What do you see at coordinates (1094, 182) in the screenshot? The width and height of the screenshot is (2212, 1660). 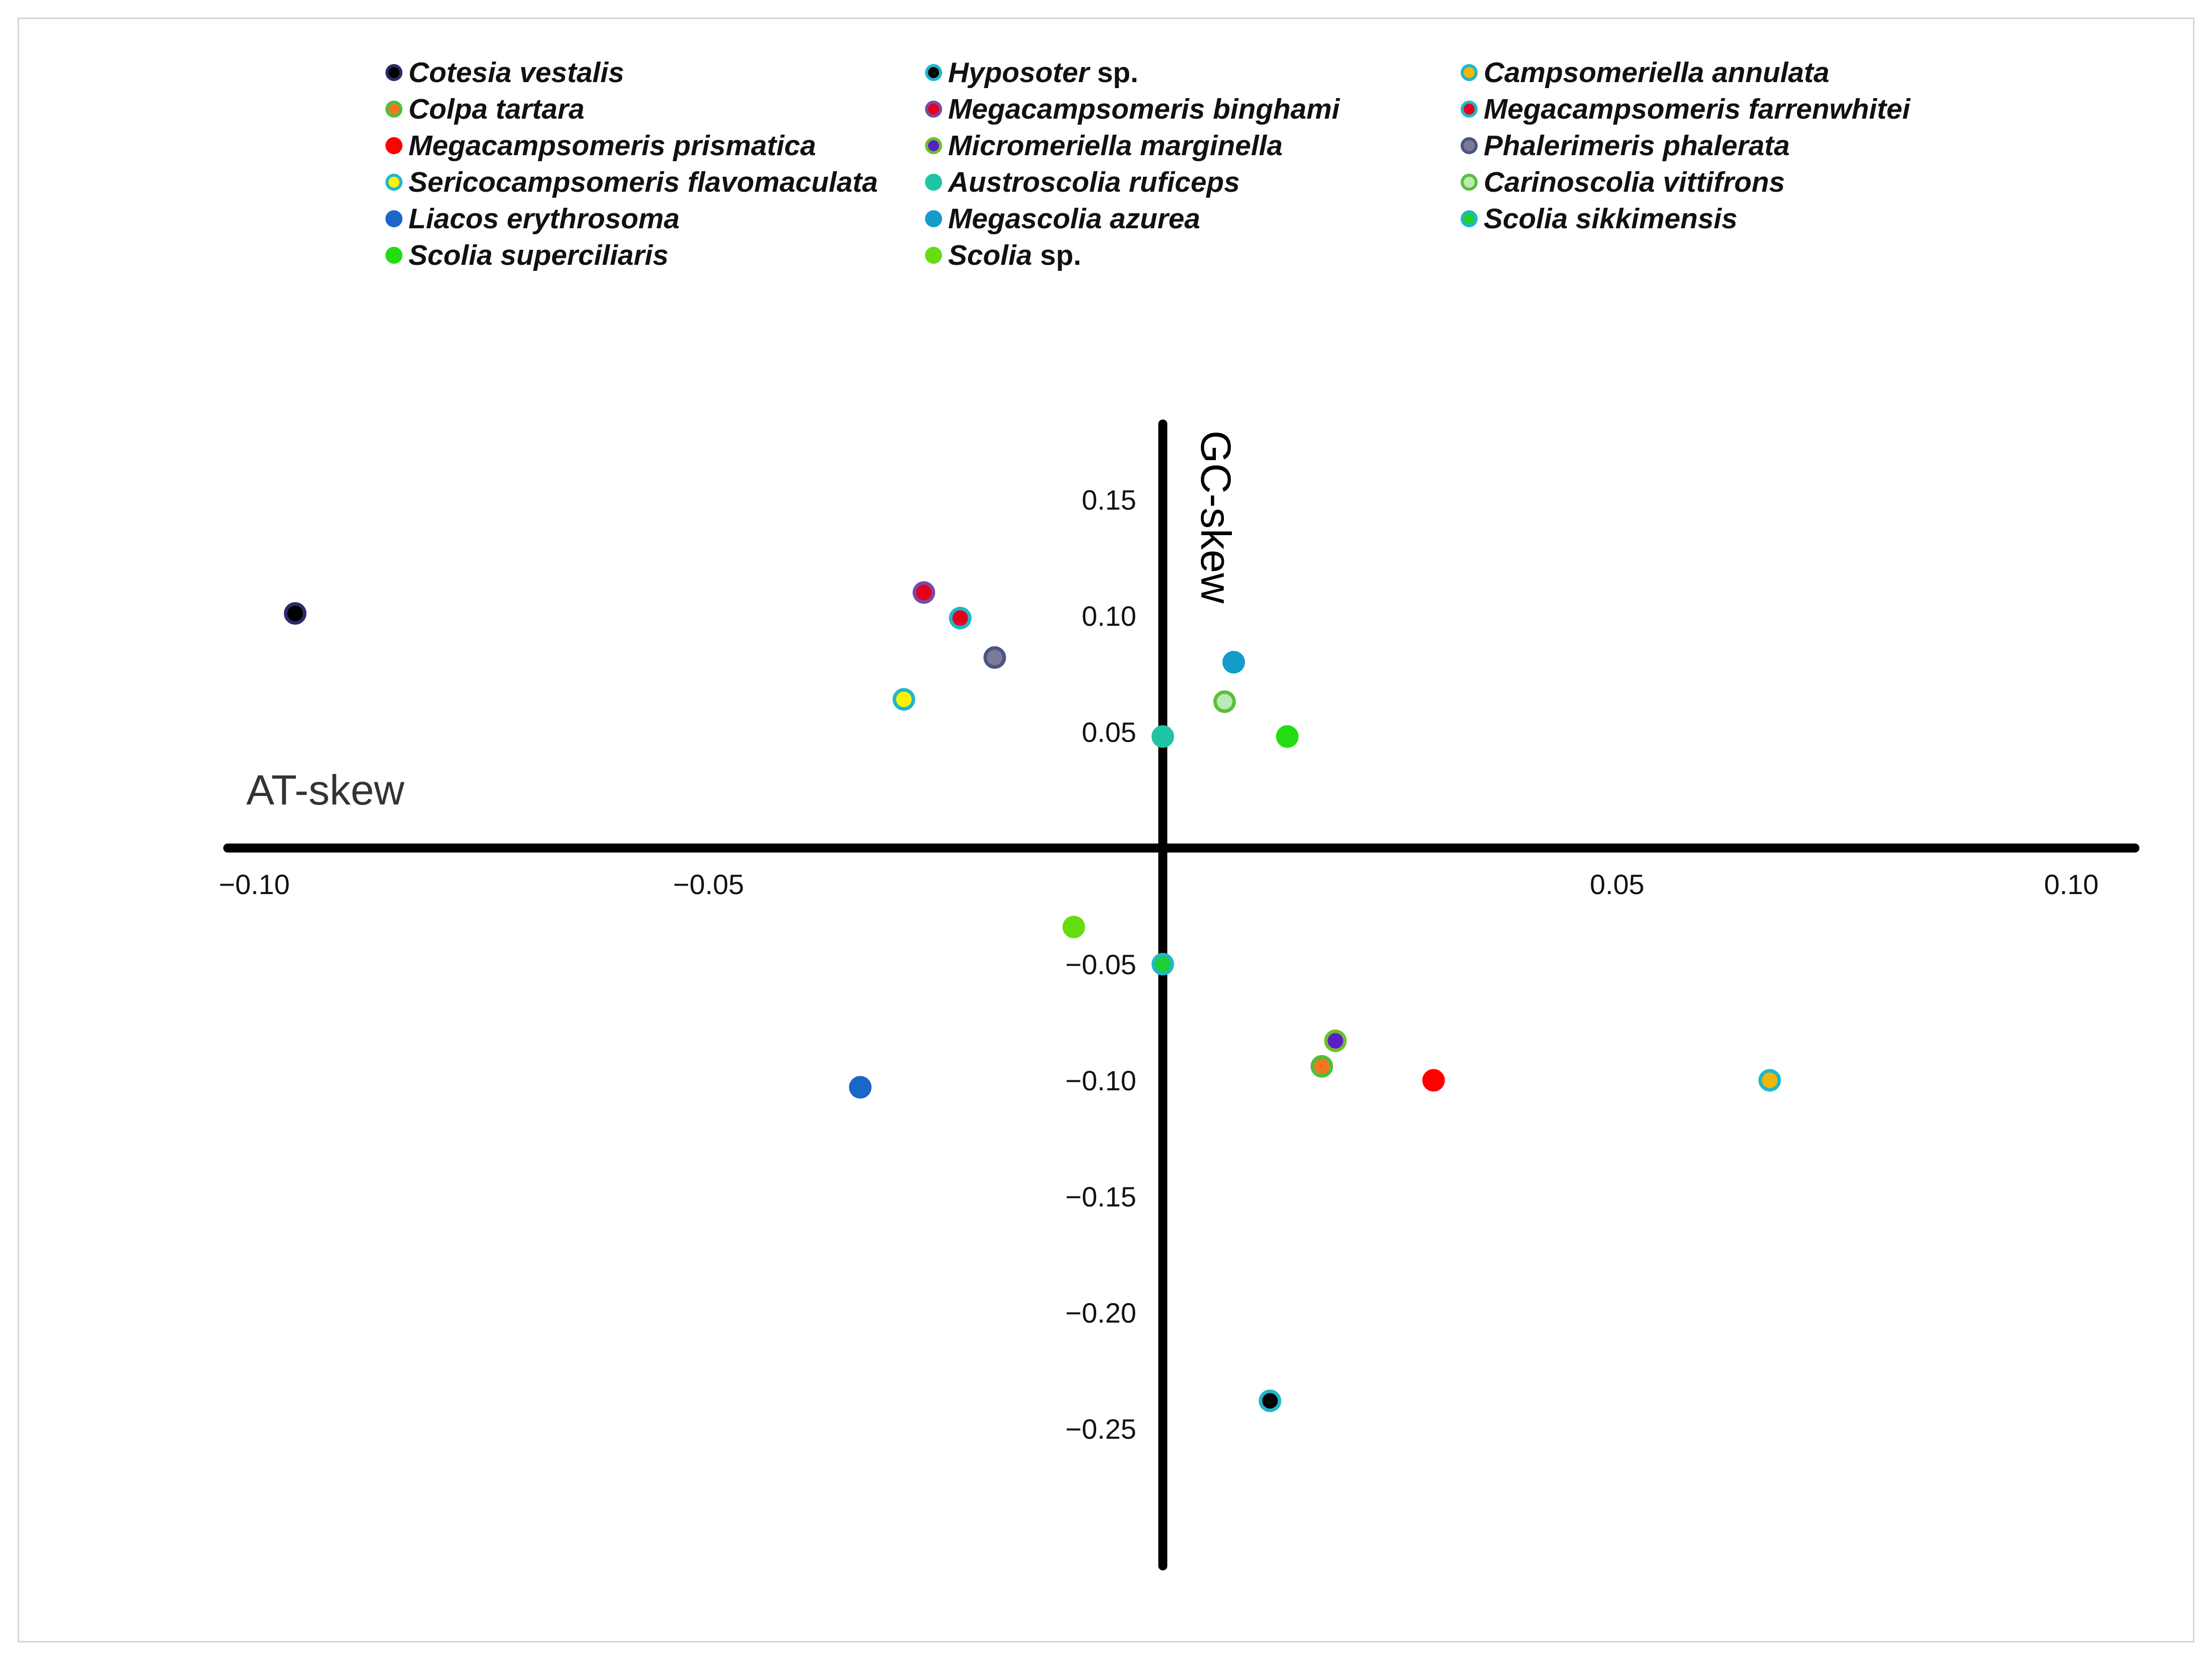 I see `legend-label: Austroscolia ruficeps` at bounding box center [1094, 182].